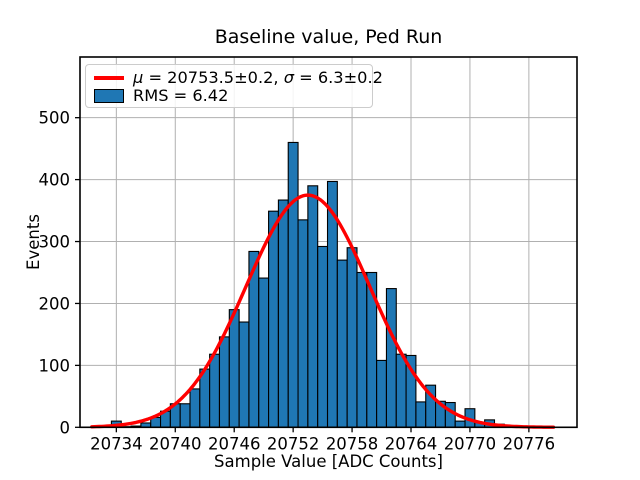 The height and width of the screenshot is (480, 640). What do you see at coordinates (234, 444) in the screenshot?
I see `x-tick-label: 20746` at bounding box center [234, 444].